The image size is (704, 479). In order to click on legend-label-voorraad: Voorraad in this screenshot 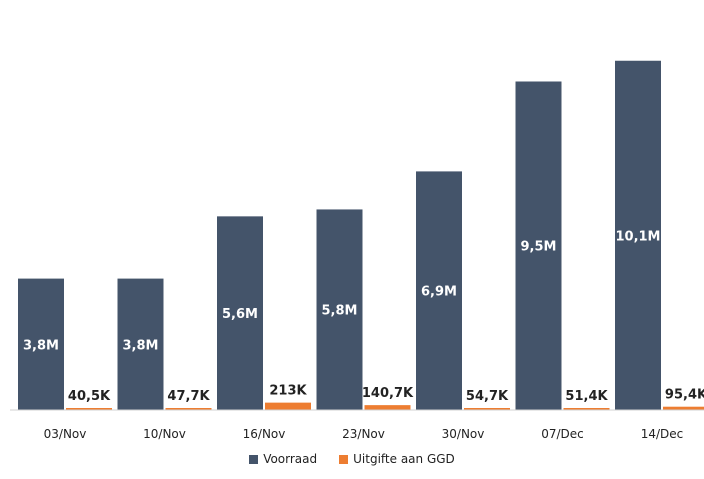, I will do `click(290, 459)`.